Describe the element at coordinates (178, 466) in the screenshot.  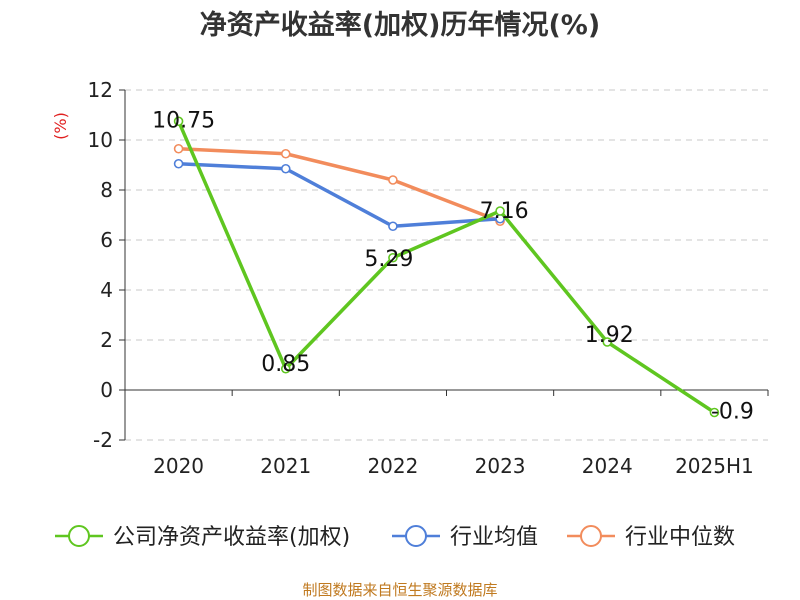
I see `x-tick-label: 2020` at that location.